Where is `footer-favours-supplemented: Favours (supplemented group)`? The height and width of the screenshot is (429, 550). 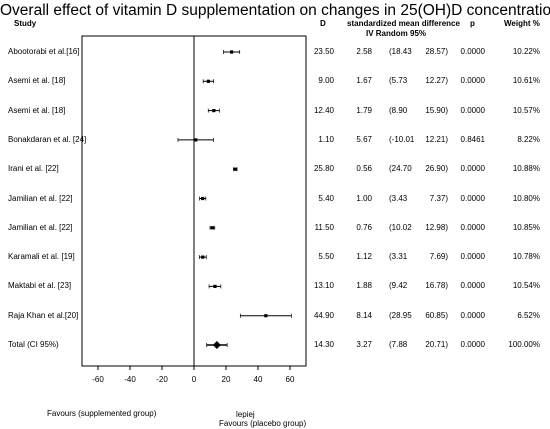
footer-favours-supplemented: Favours (supplemented group) is located at coordinates (102, 413).